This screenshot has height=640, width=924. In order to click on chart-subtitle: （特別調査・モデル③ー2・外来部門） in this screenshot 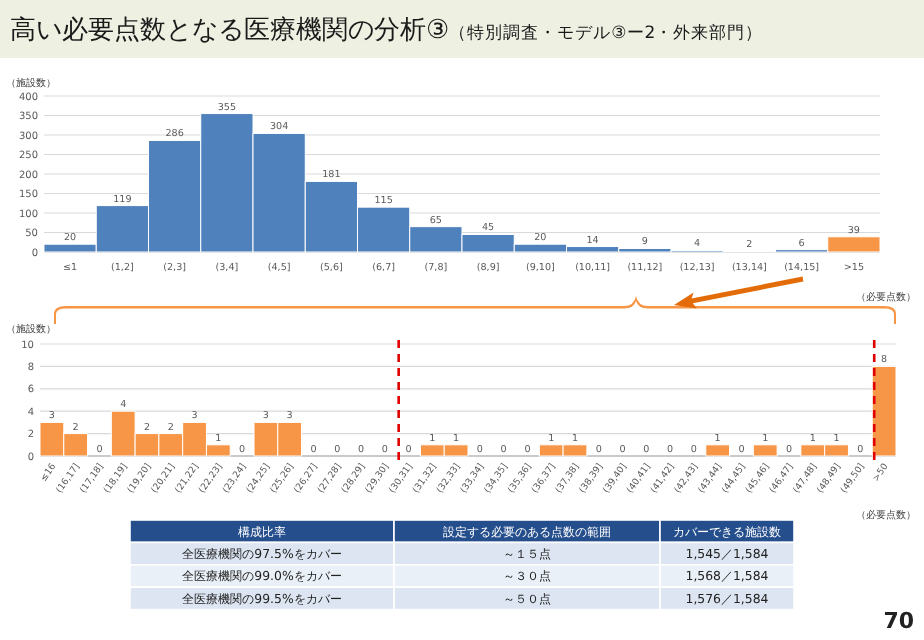, I will do `click(606, 33)`.